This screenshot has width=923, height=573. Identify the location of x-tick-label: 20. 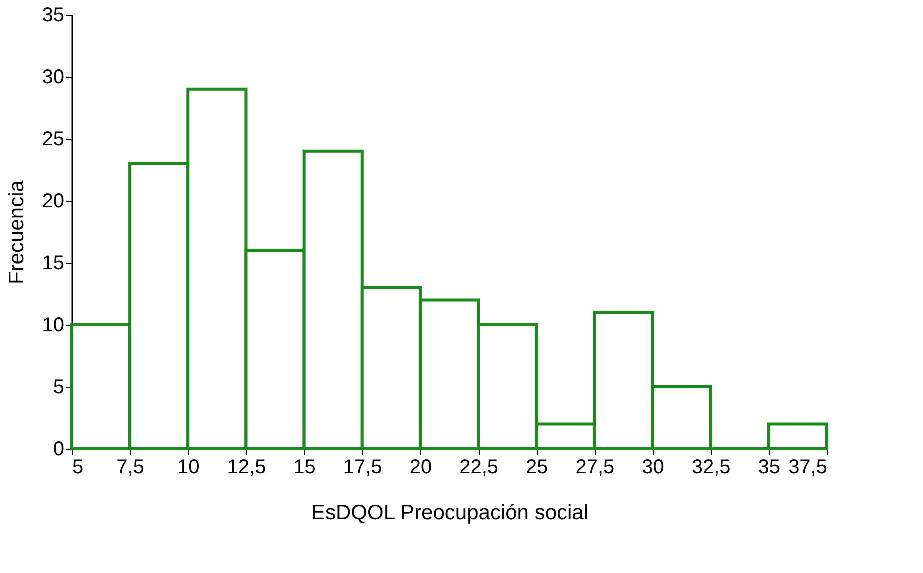
(421, 467).